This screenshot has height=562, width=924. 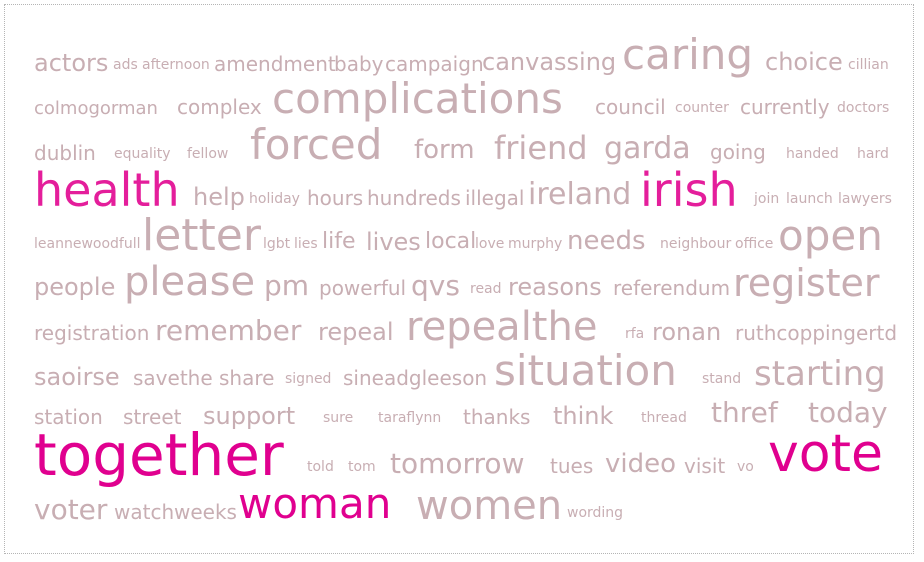 I want to click on word-neighbour: neighbour, so click(x=696, y=243).